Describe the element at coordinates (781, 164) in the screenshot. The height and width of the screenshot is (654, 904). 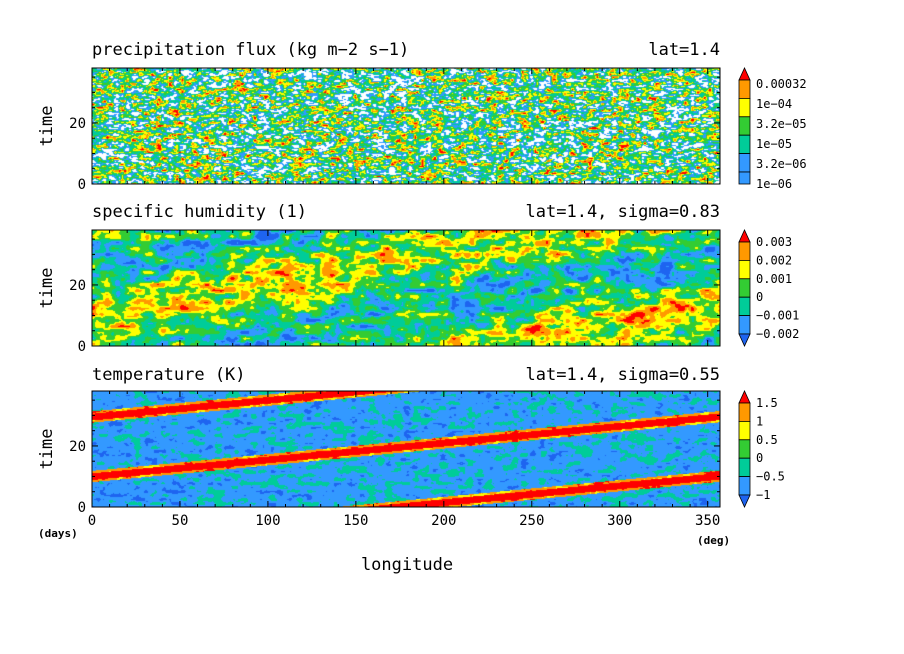
I see `colorbar-label: 3.2e−06` at that location.